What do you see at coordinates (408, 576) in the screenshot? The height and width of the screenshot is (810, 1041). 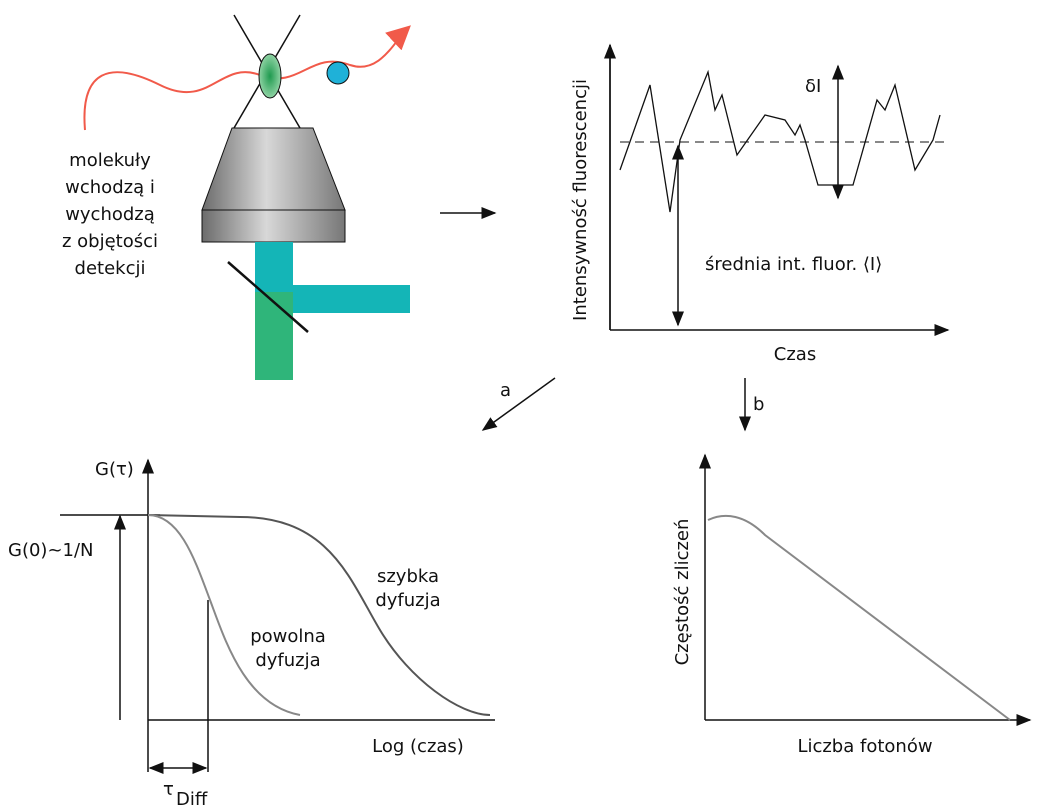 I see `fast-label: szybka` at bounding box center [408, 576].